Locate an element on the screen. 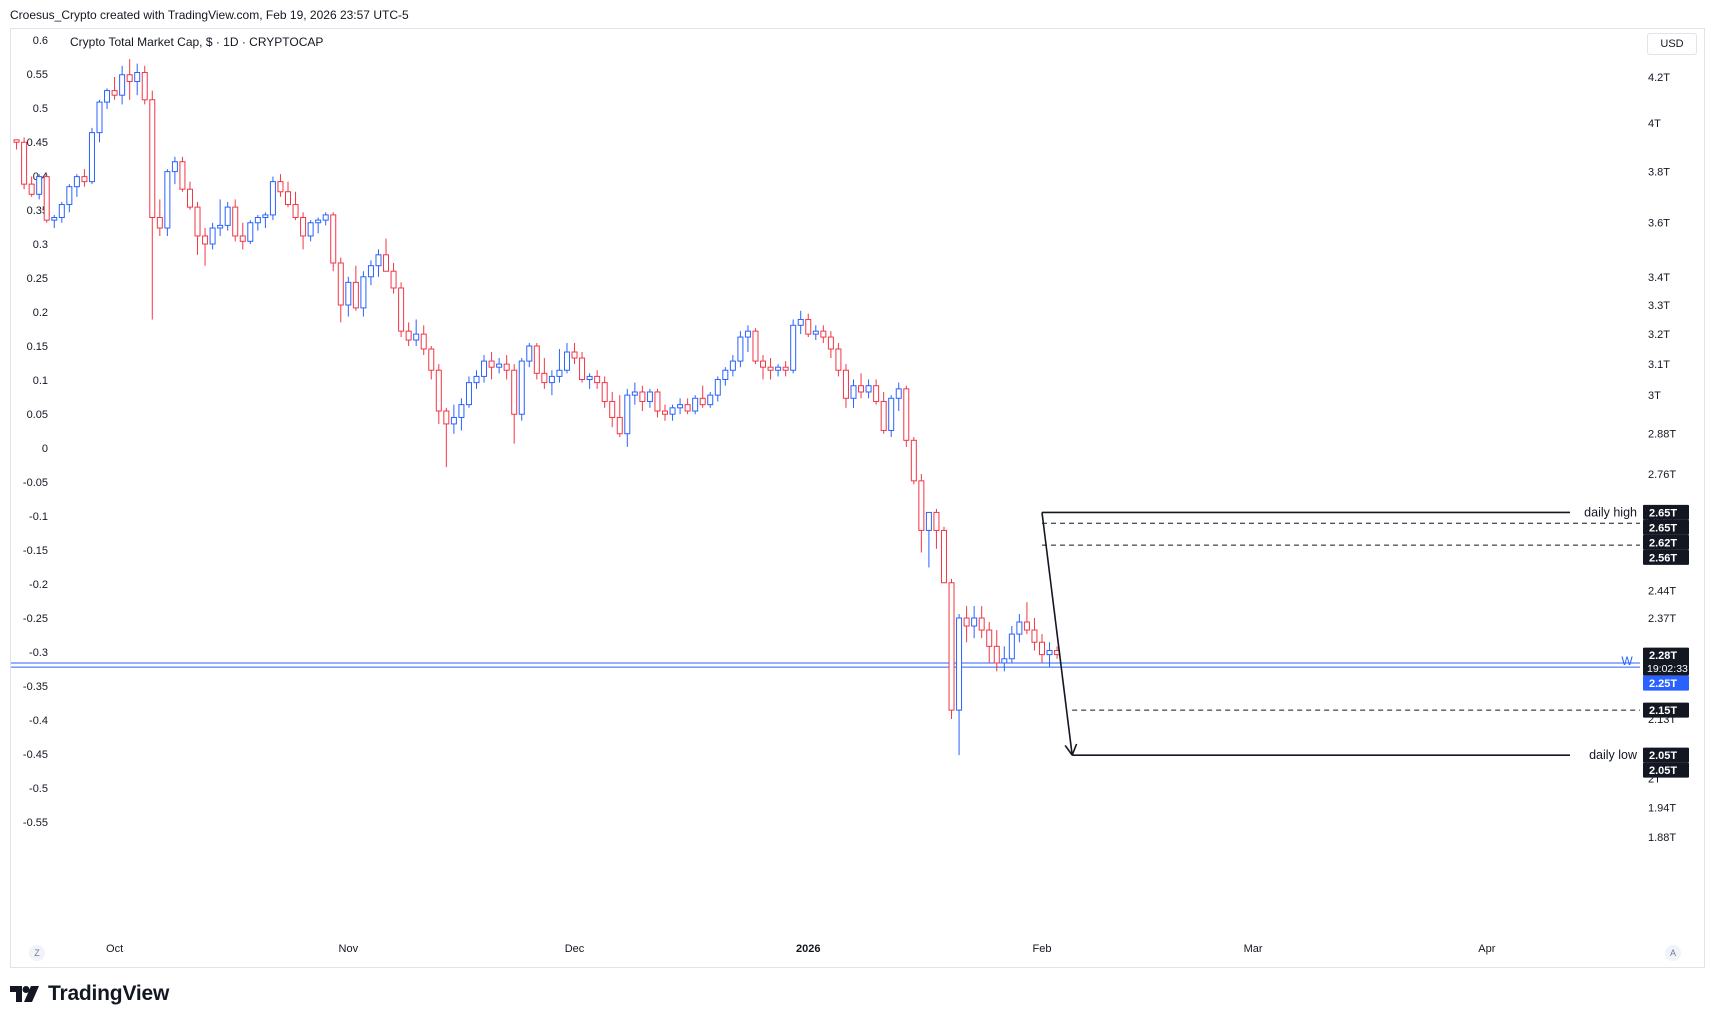  price-label-text: 2.25T is located at coordinates (1663, 684).